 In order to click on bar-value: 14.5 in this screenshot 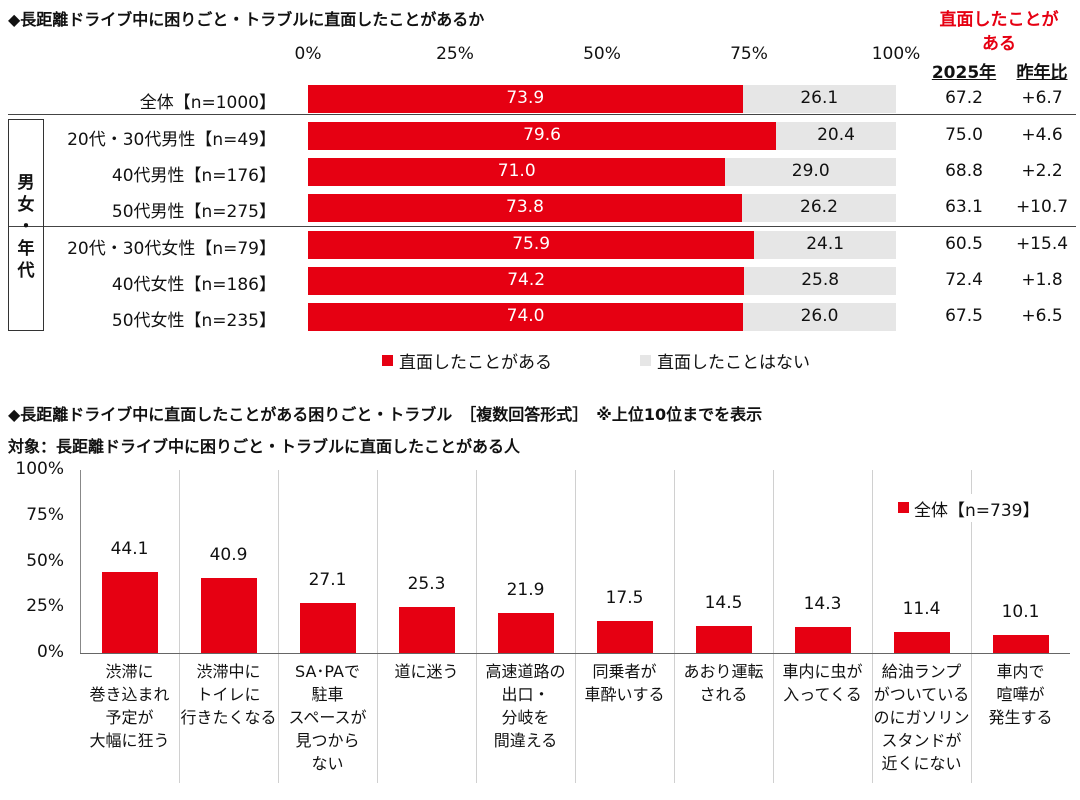, I will do `click(723, 603)`.